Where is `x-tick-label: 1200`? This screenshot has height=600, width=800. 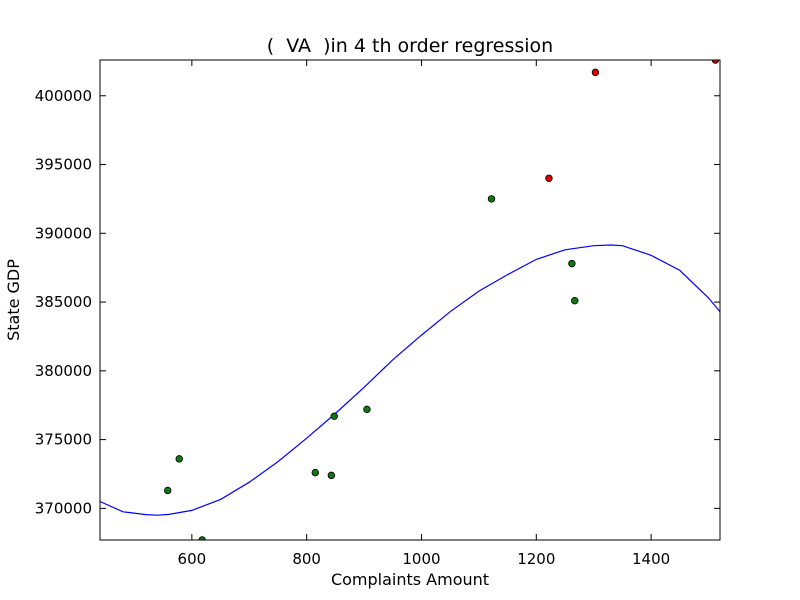
x-tick-label: 1200 is located at coordinates (536, 559).